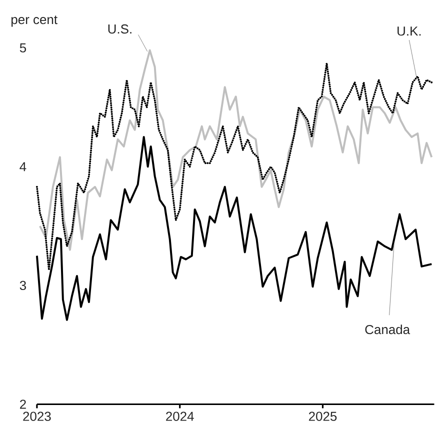  What do you see at coordinates (34, 21) in the screenshot?
I see `y-axis-title: per cent` at bounding box center [34, 21].